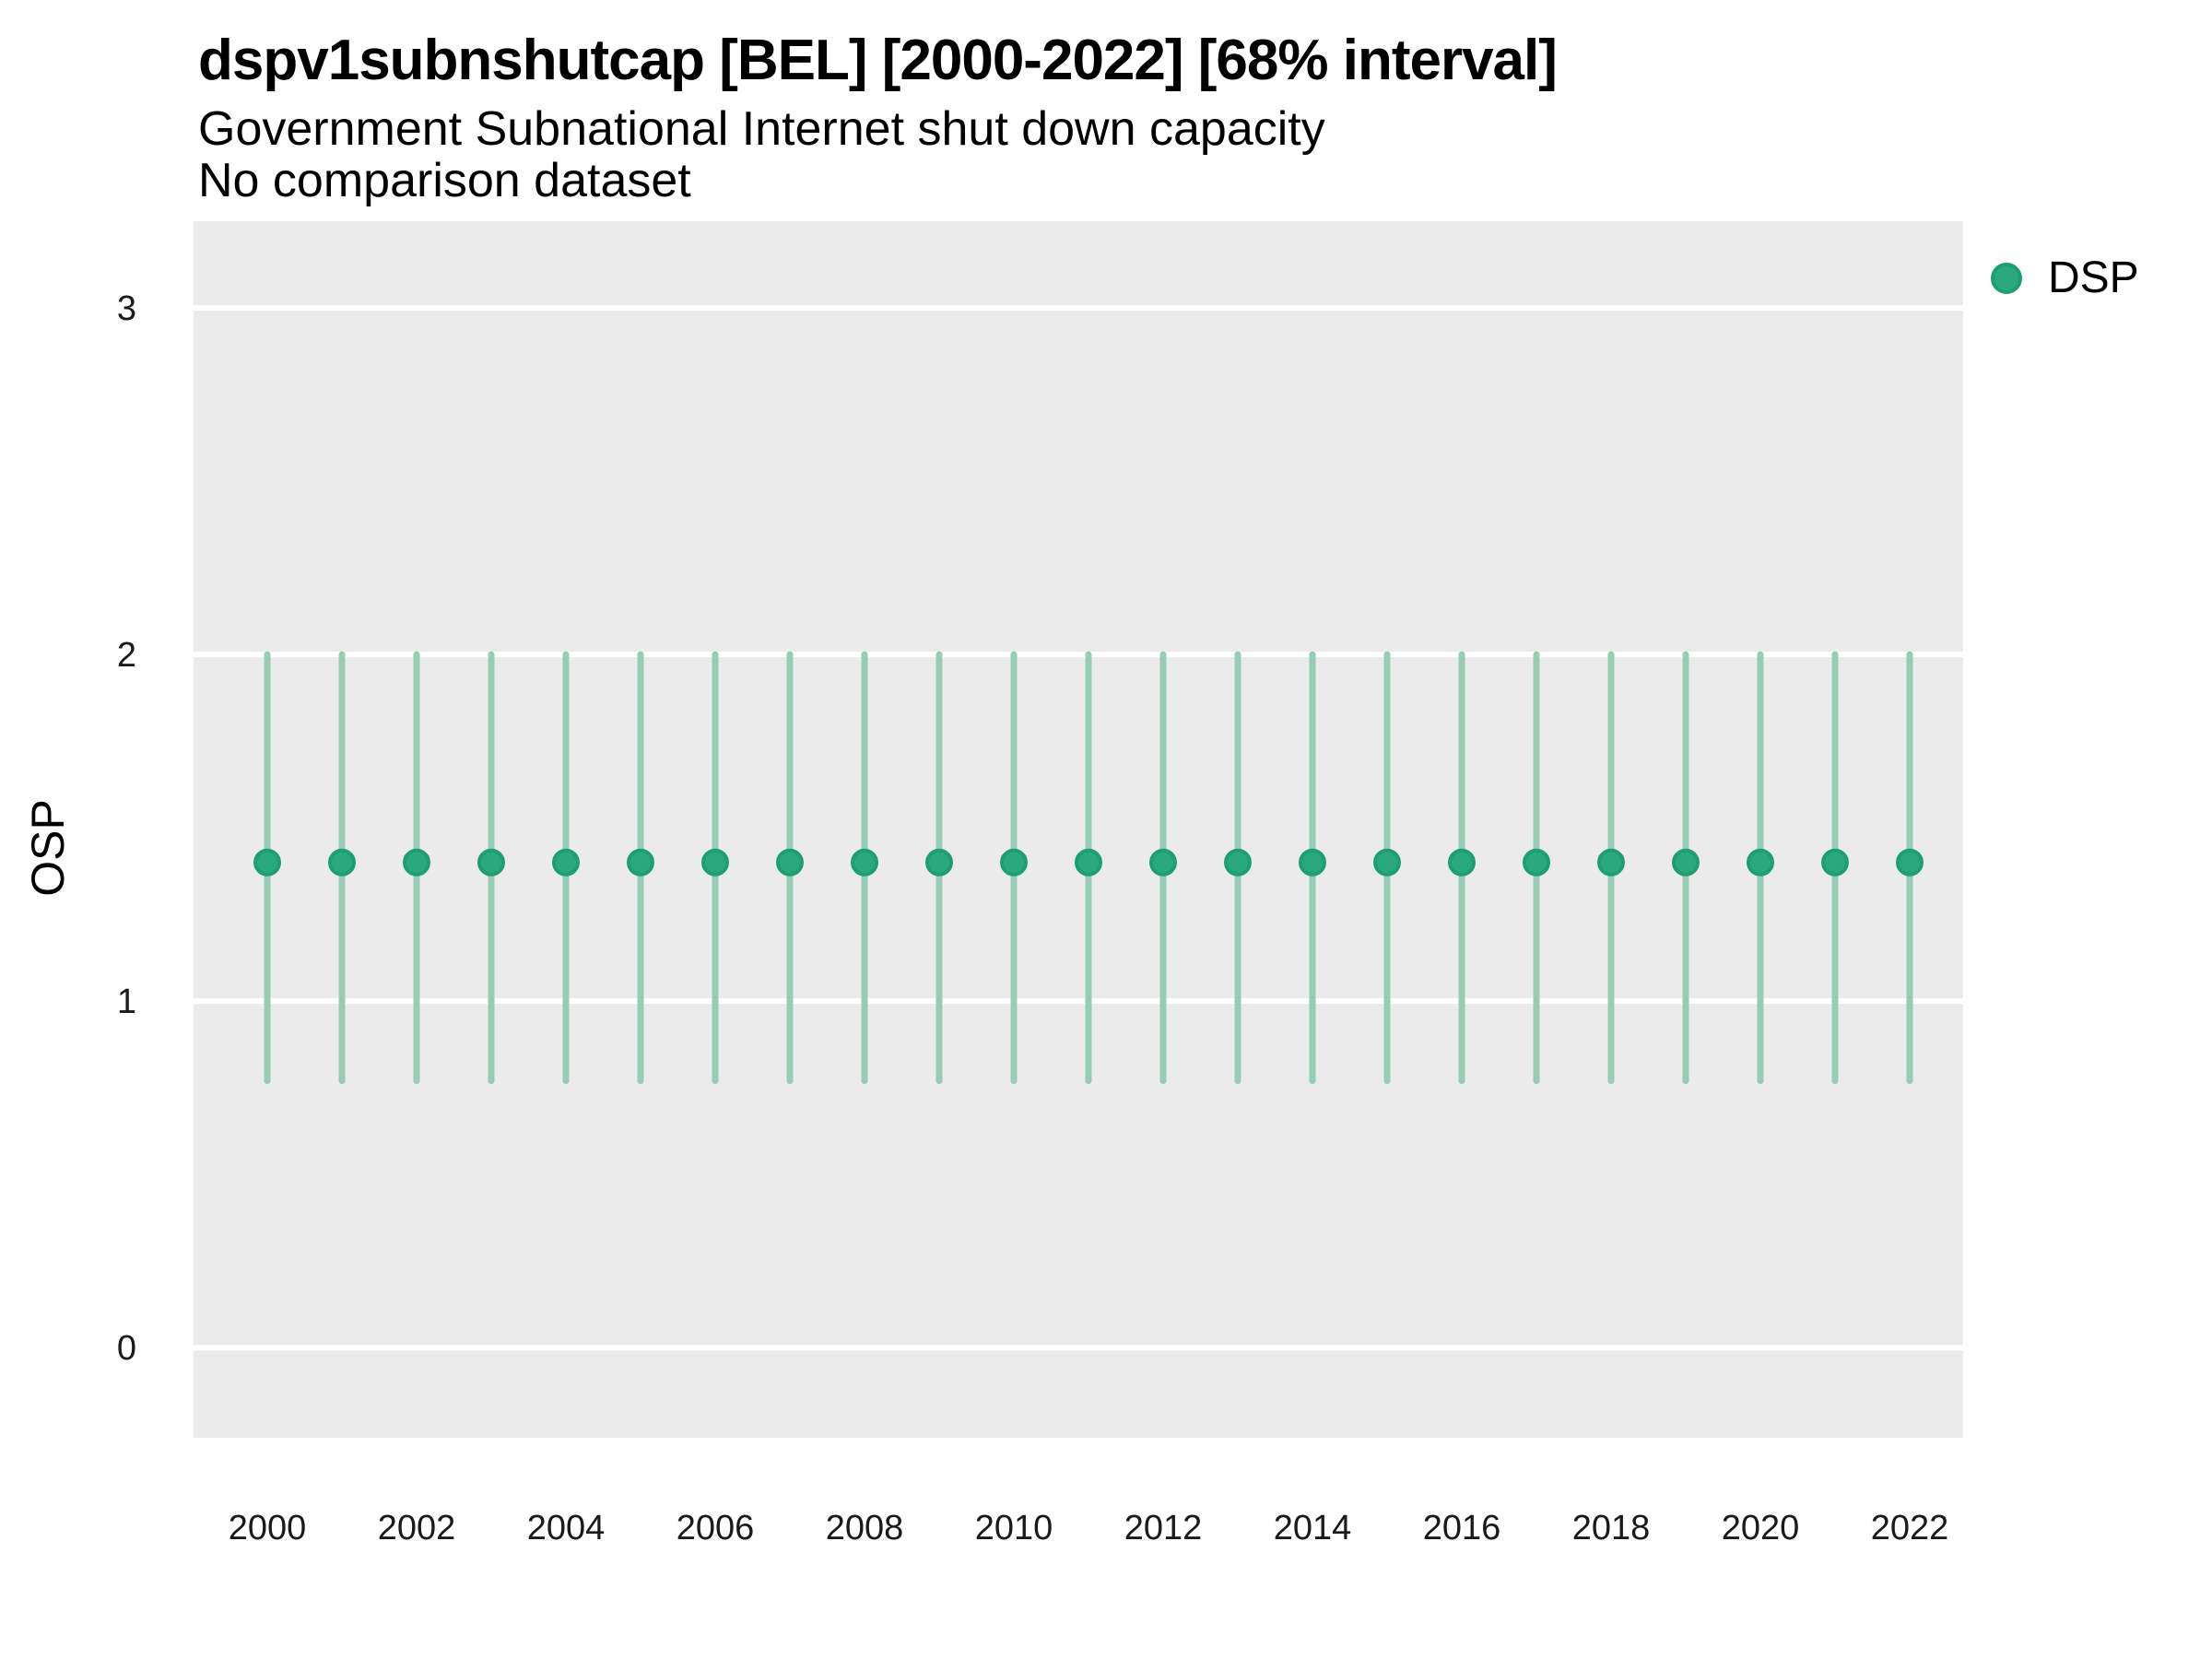 This screenshot has height=1659, width=2212. I want to click on data-point-2009, so click(939, 862).